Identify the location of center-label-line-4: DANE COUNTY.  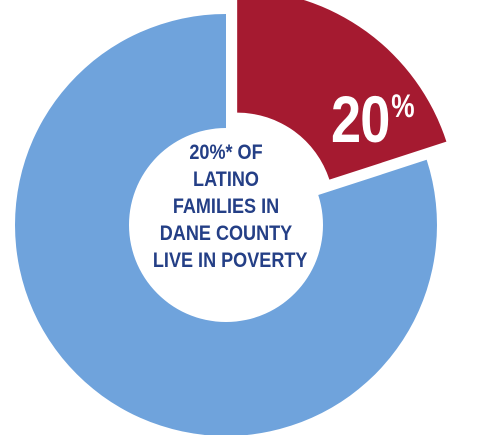
(226, 233).